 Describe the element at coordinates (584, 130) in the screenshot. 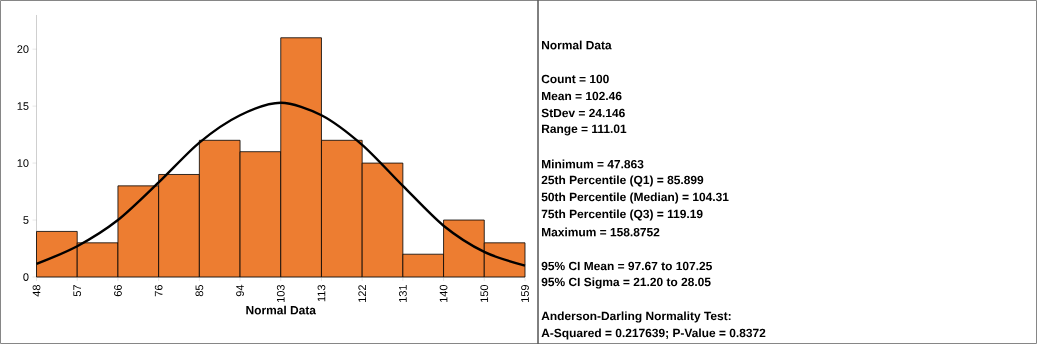

I see `text: Range = 111.01` at that location.